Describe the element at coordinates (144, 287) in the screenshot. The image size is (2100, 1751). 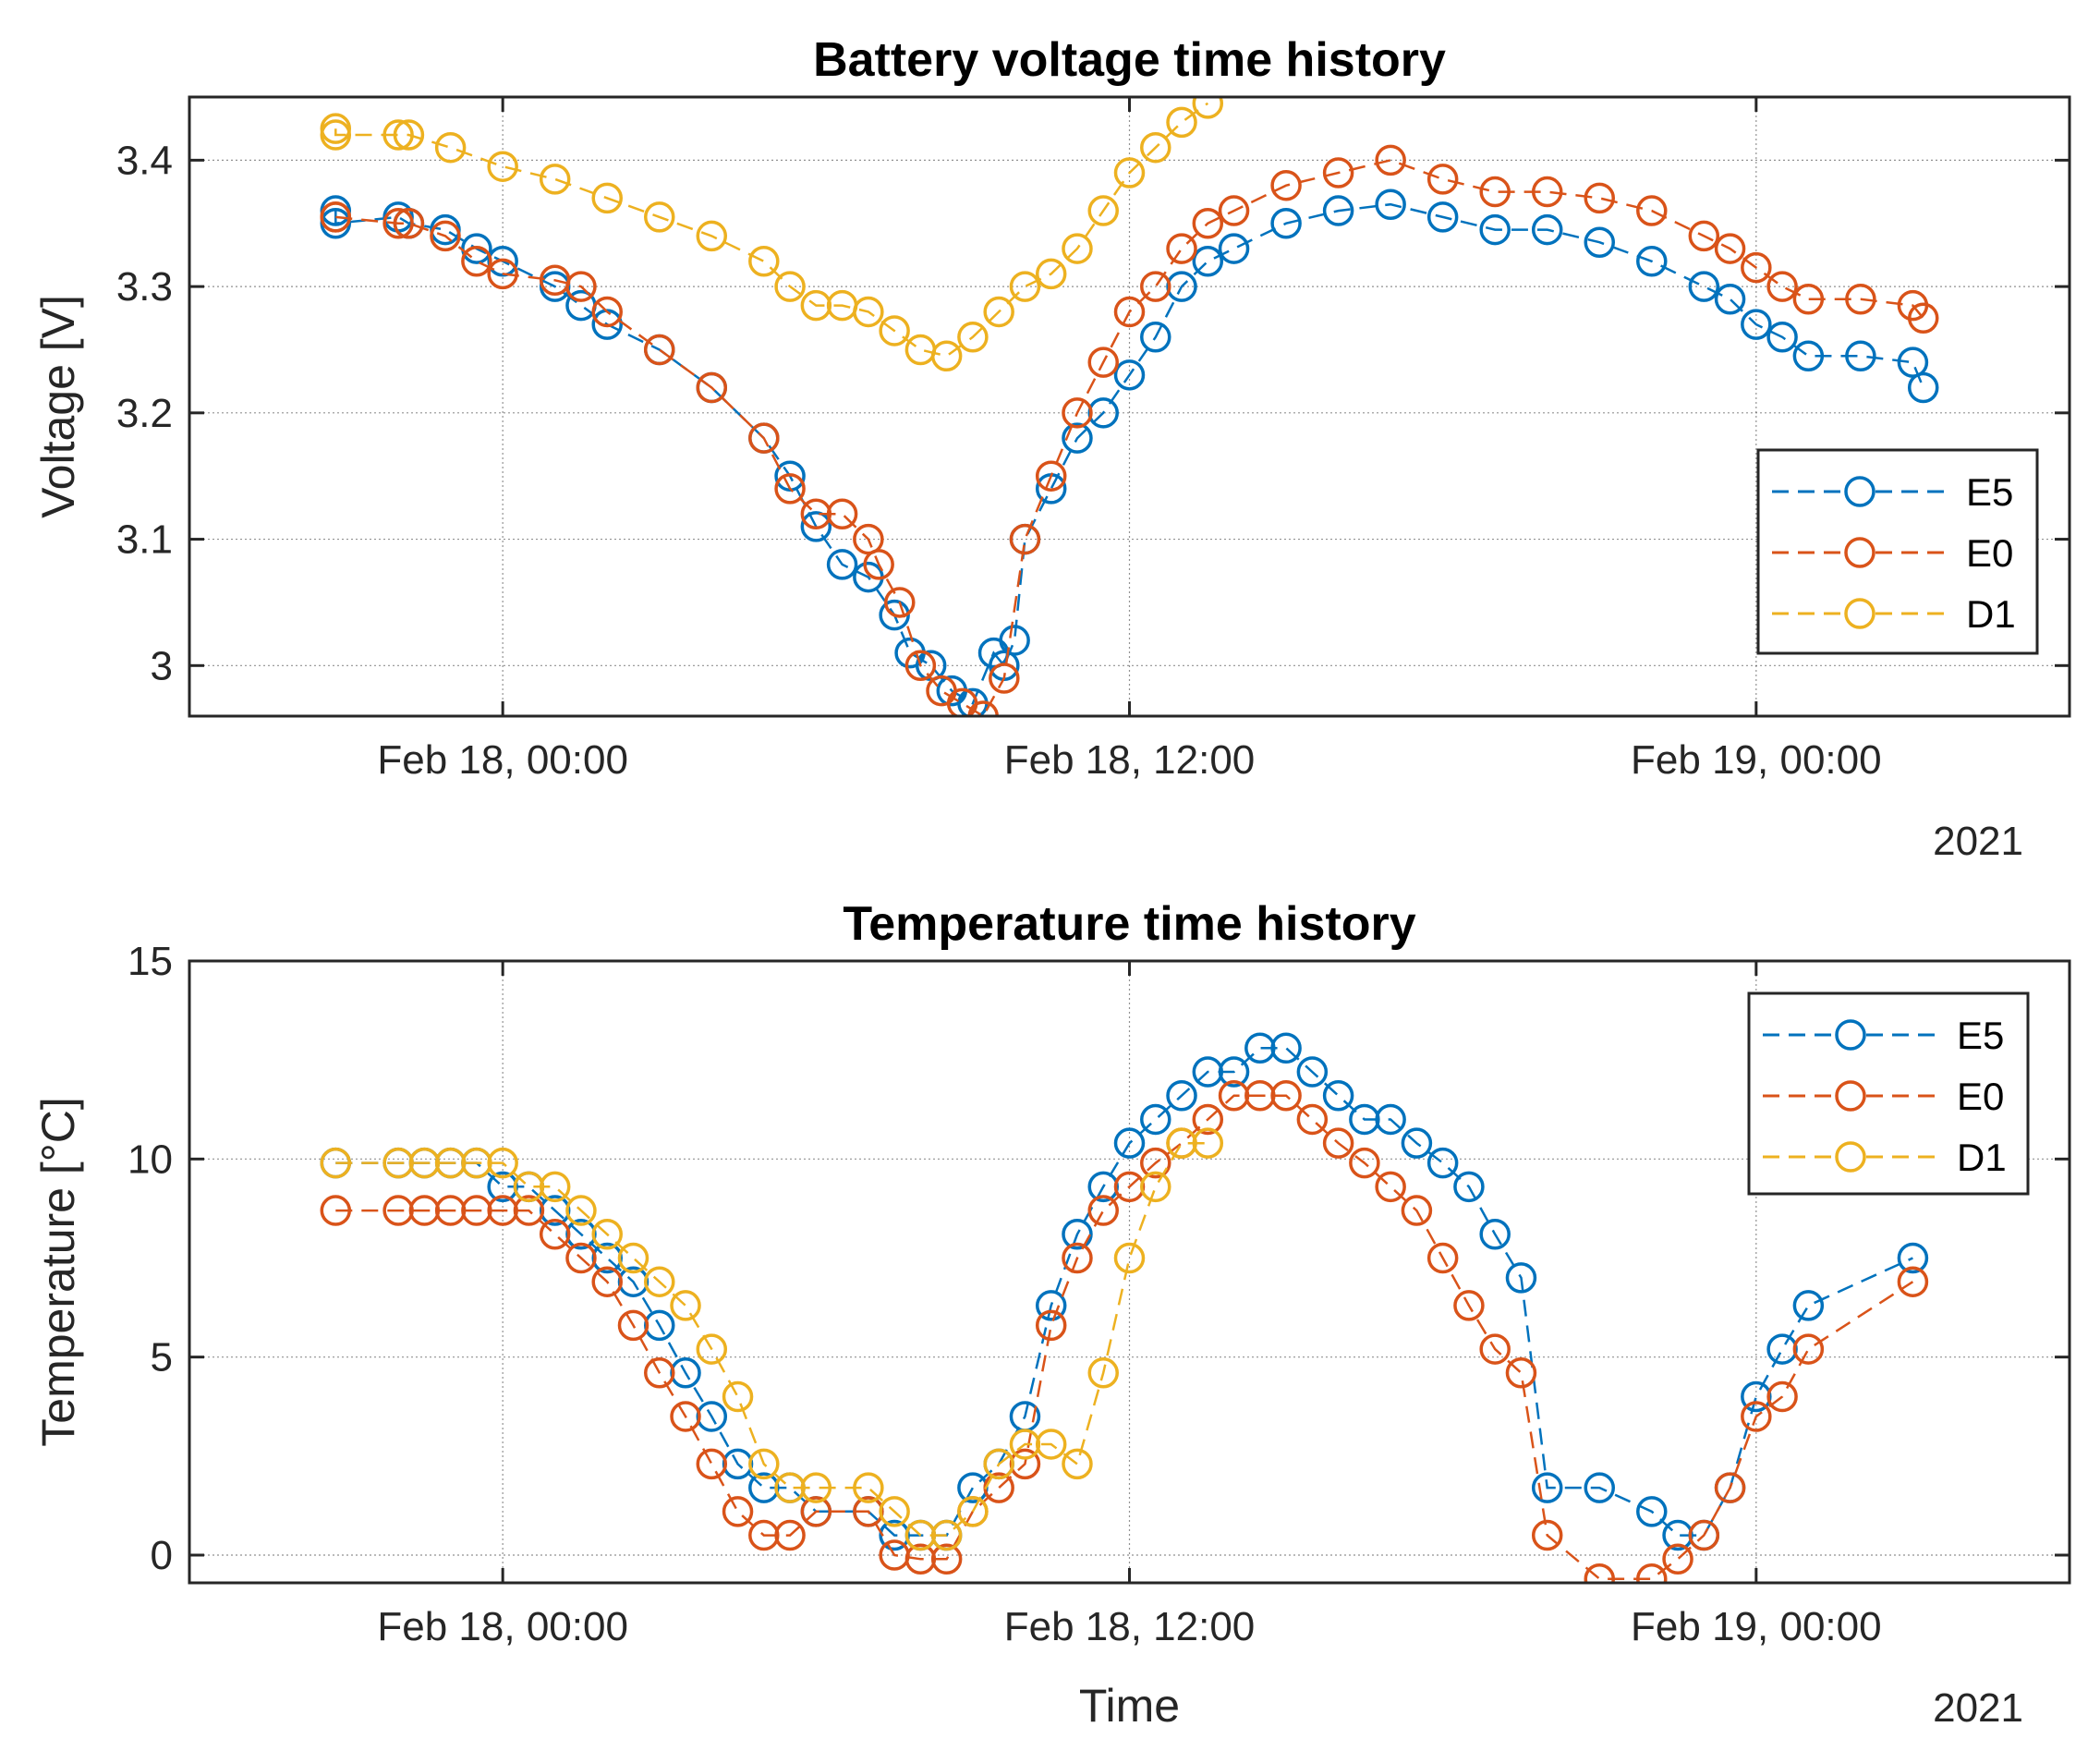
I see `y-tick-label: 3.3` at that location.